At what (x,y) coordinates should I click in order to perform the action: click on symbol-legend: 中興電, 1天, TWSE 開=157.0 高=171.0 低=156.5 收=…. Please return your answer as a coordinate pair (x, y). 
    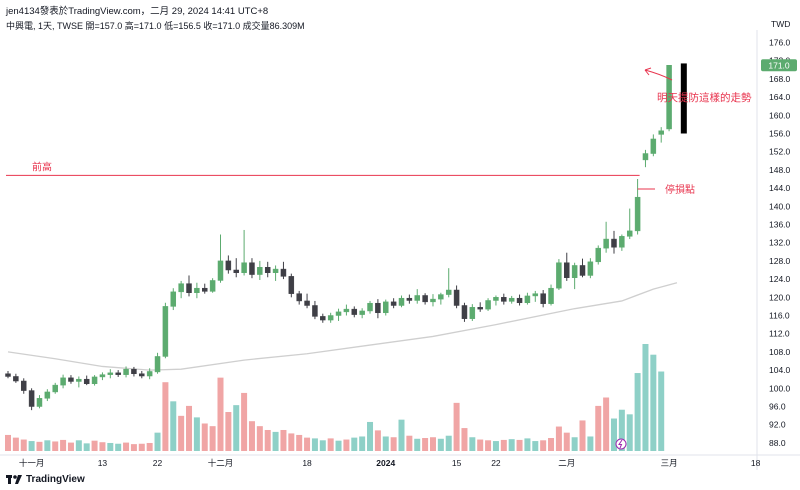
    Looking at the image, I should click on (155, 26).